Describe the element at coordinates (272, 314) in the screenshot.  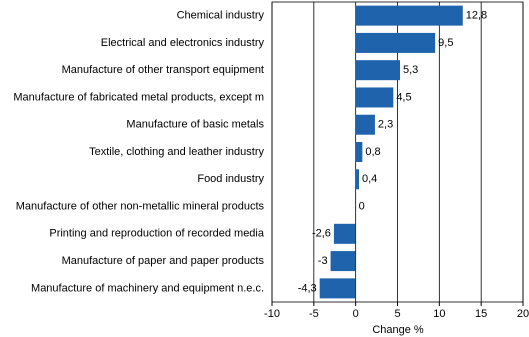
I see `x-tick-label: -10` at that location.